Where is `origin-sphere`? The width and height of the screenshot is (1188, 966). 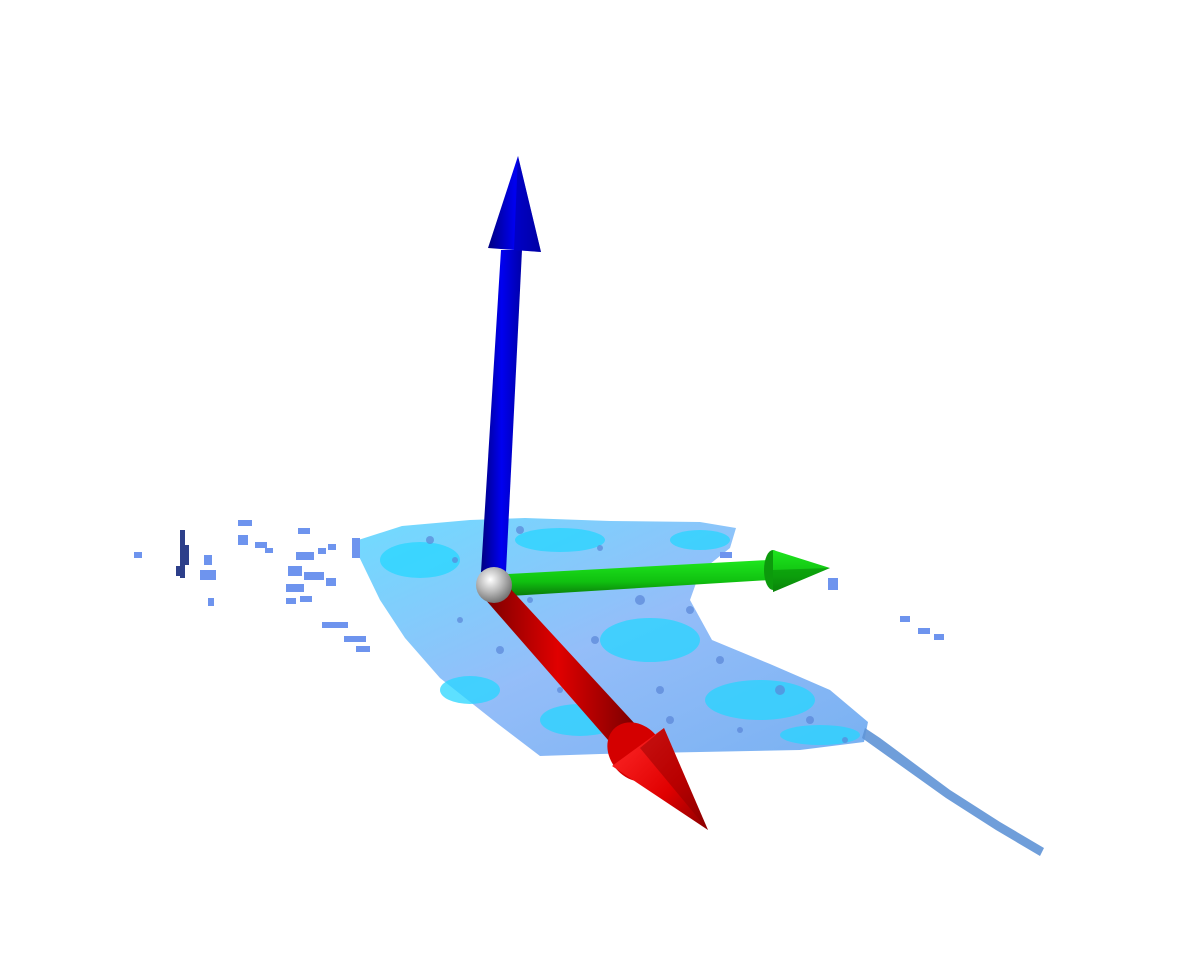 origin-sphere is located at coordinates (494, 585).